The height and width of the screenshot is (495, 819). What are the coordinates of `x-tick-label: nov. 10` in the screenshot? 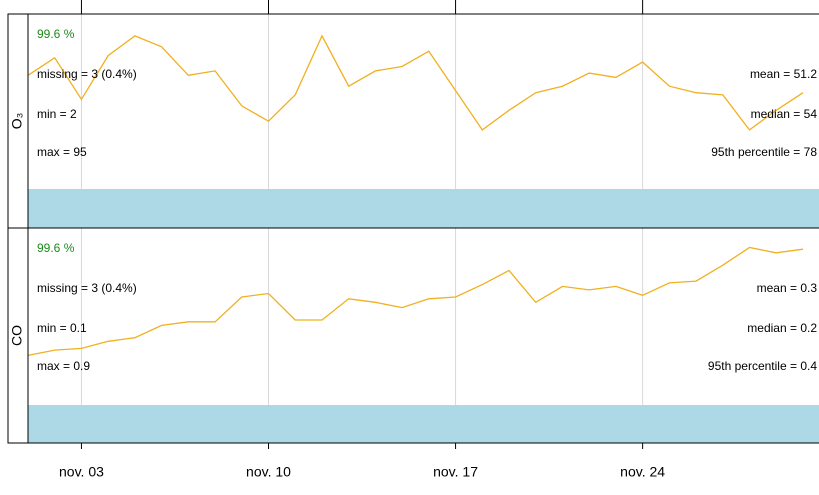 It's located at (268, 472).